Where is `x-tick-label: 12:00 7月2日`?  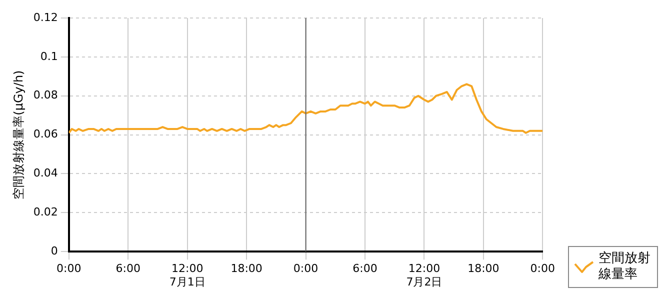
x-tick-label: 12:00 7月2日 is located at coordinates (424, 275).